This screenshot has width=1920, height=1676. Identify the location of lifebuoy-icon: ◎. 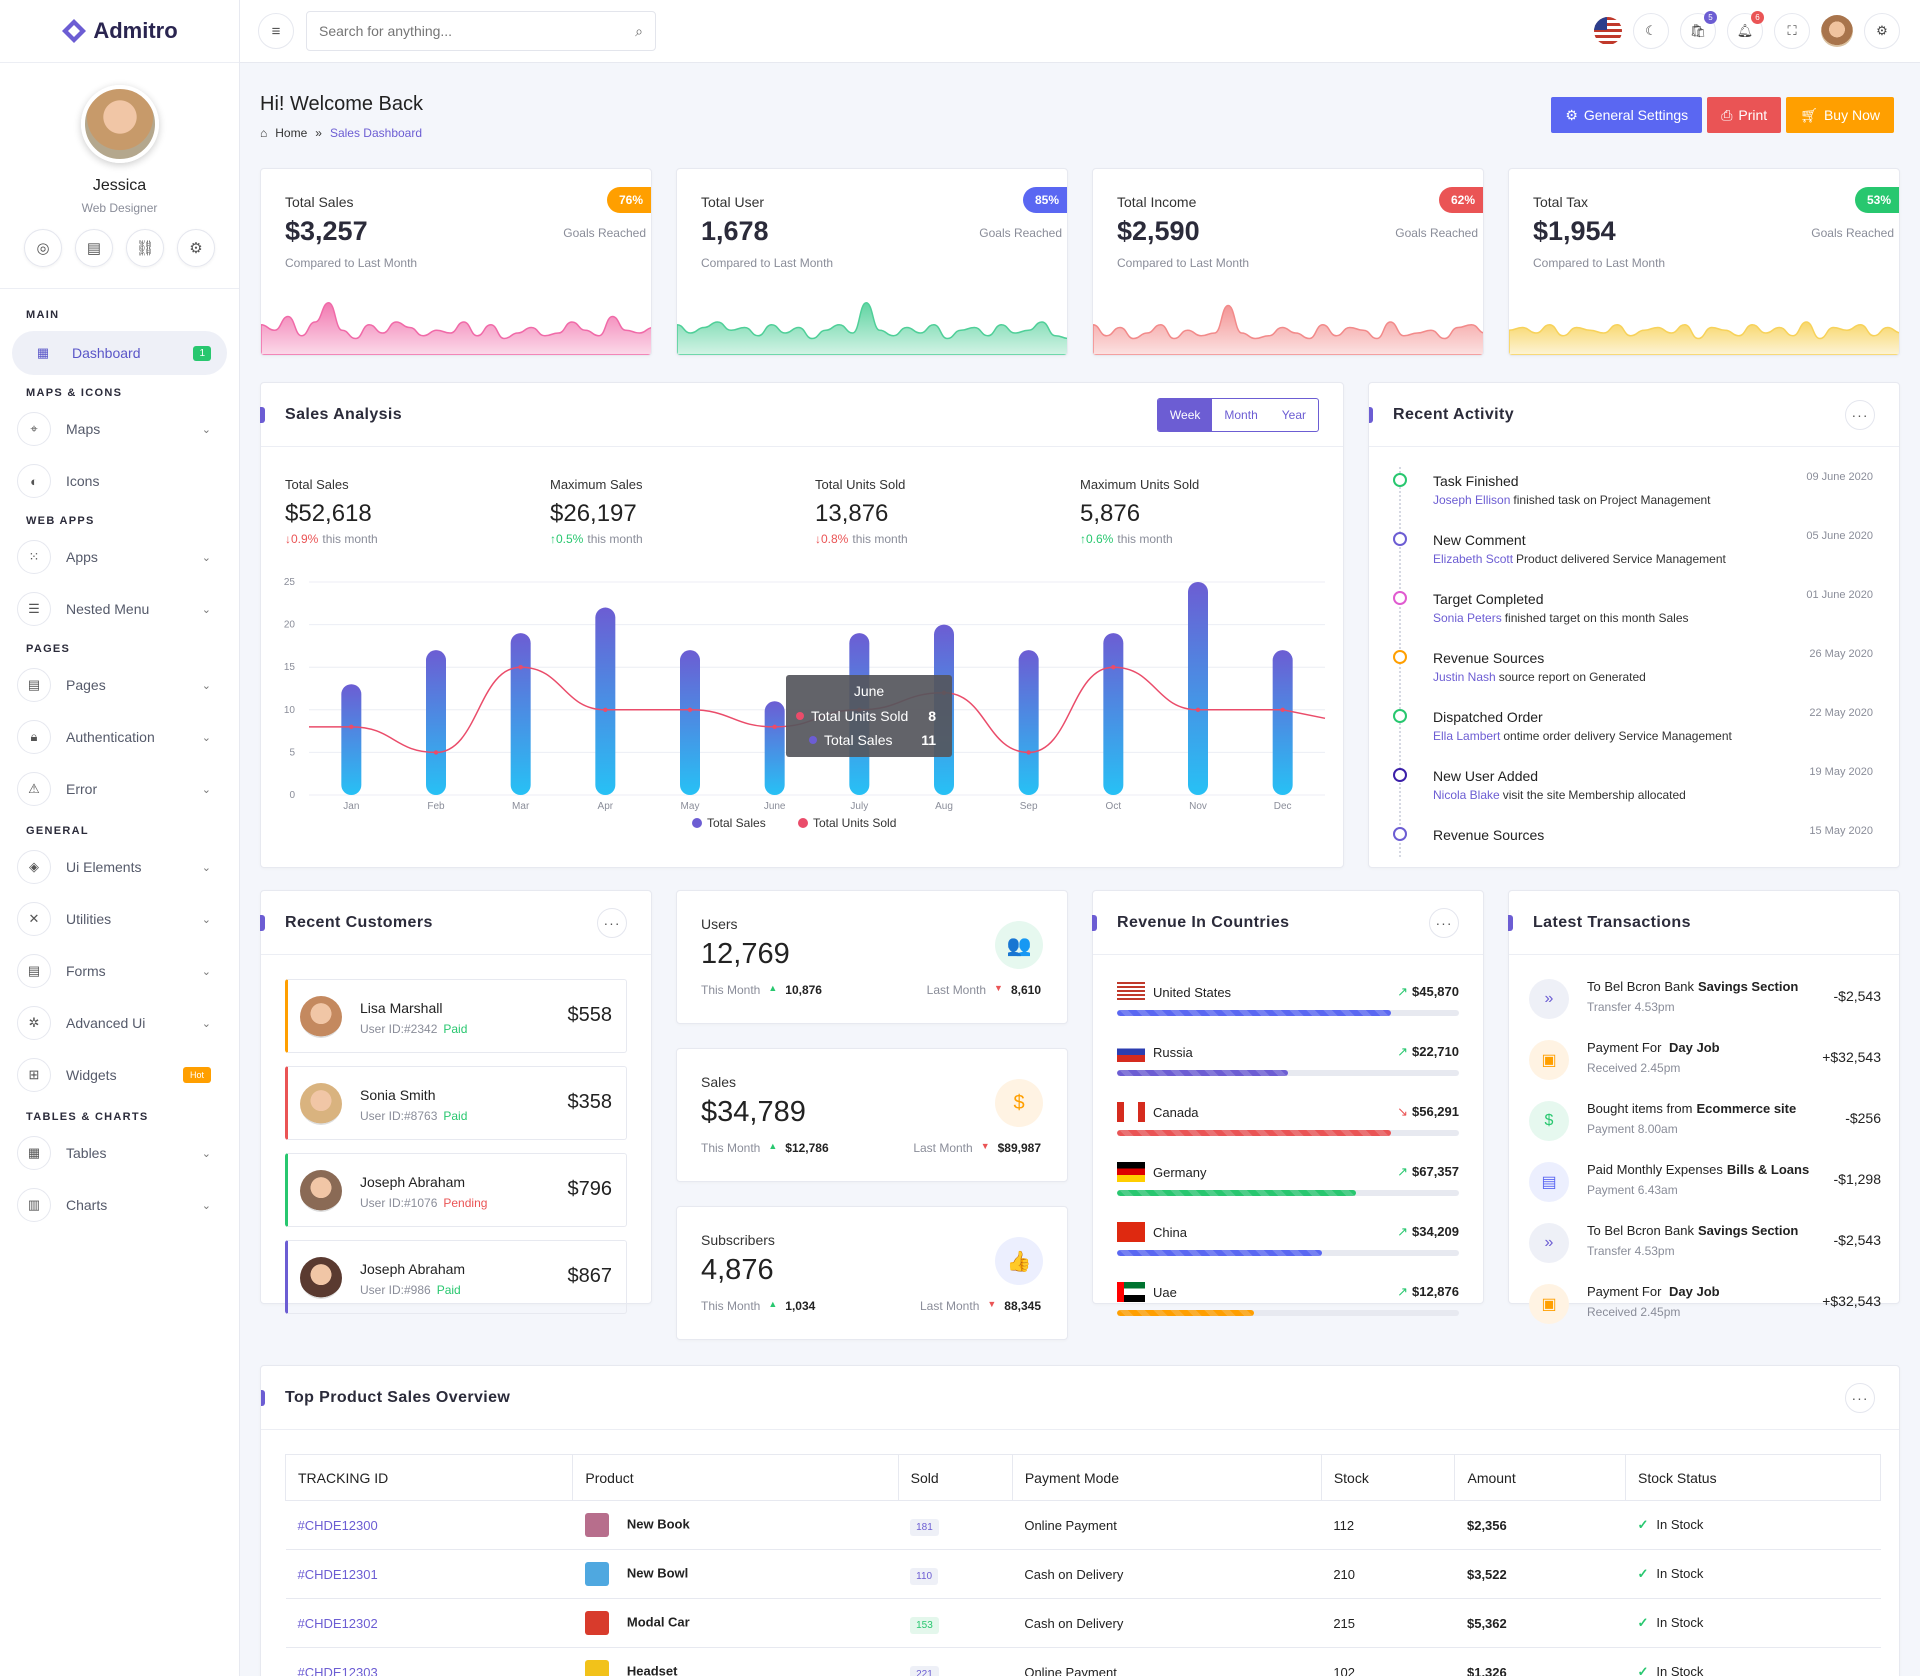
(43, 248).